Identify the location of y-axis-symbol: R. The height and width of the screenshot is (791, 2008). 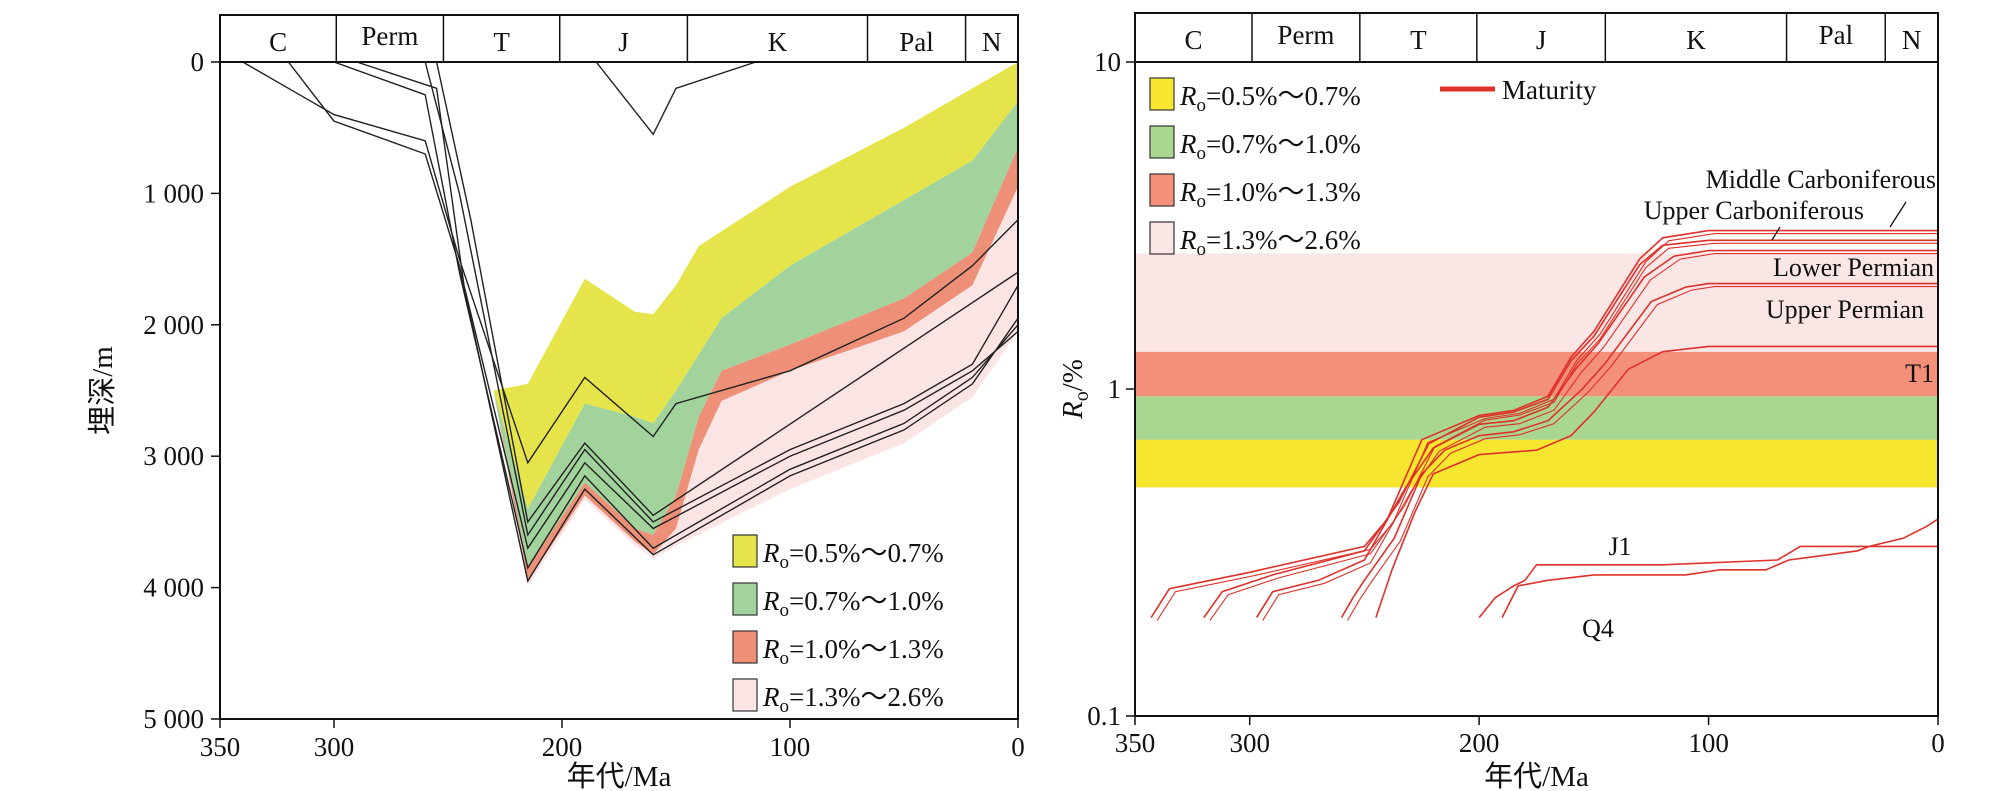
(1073, 410).